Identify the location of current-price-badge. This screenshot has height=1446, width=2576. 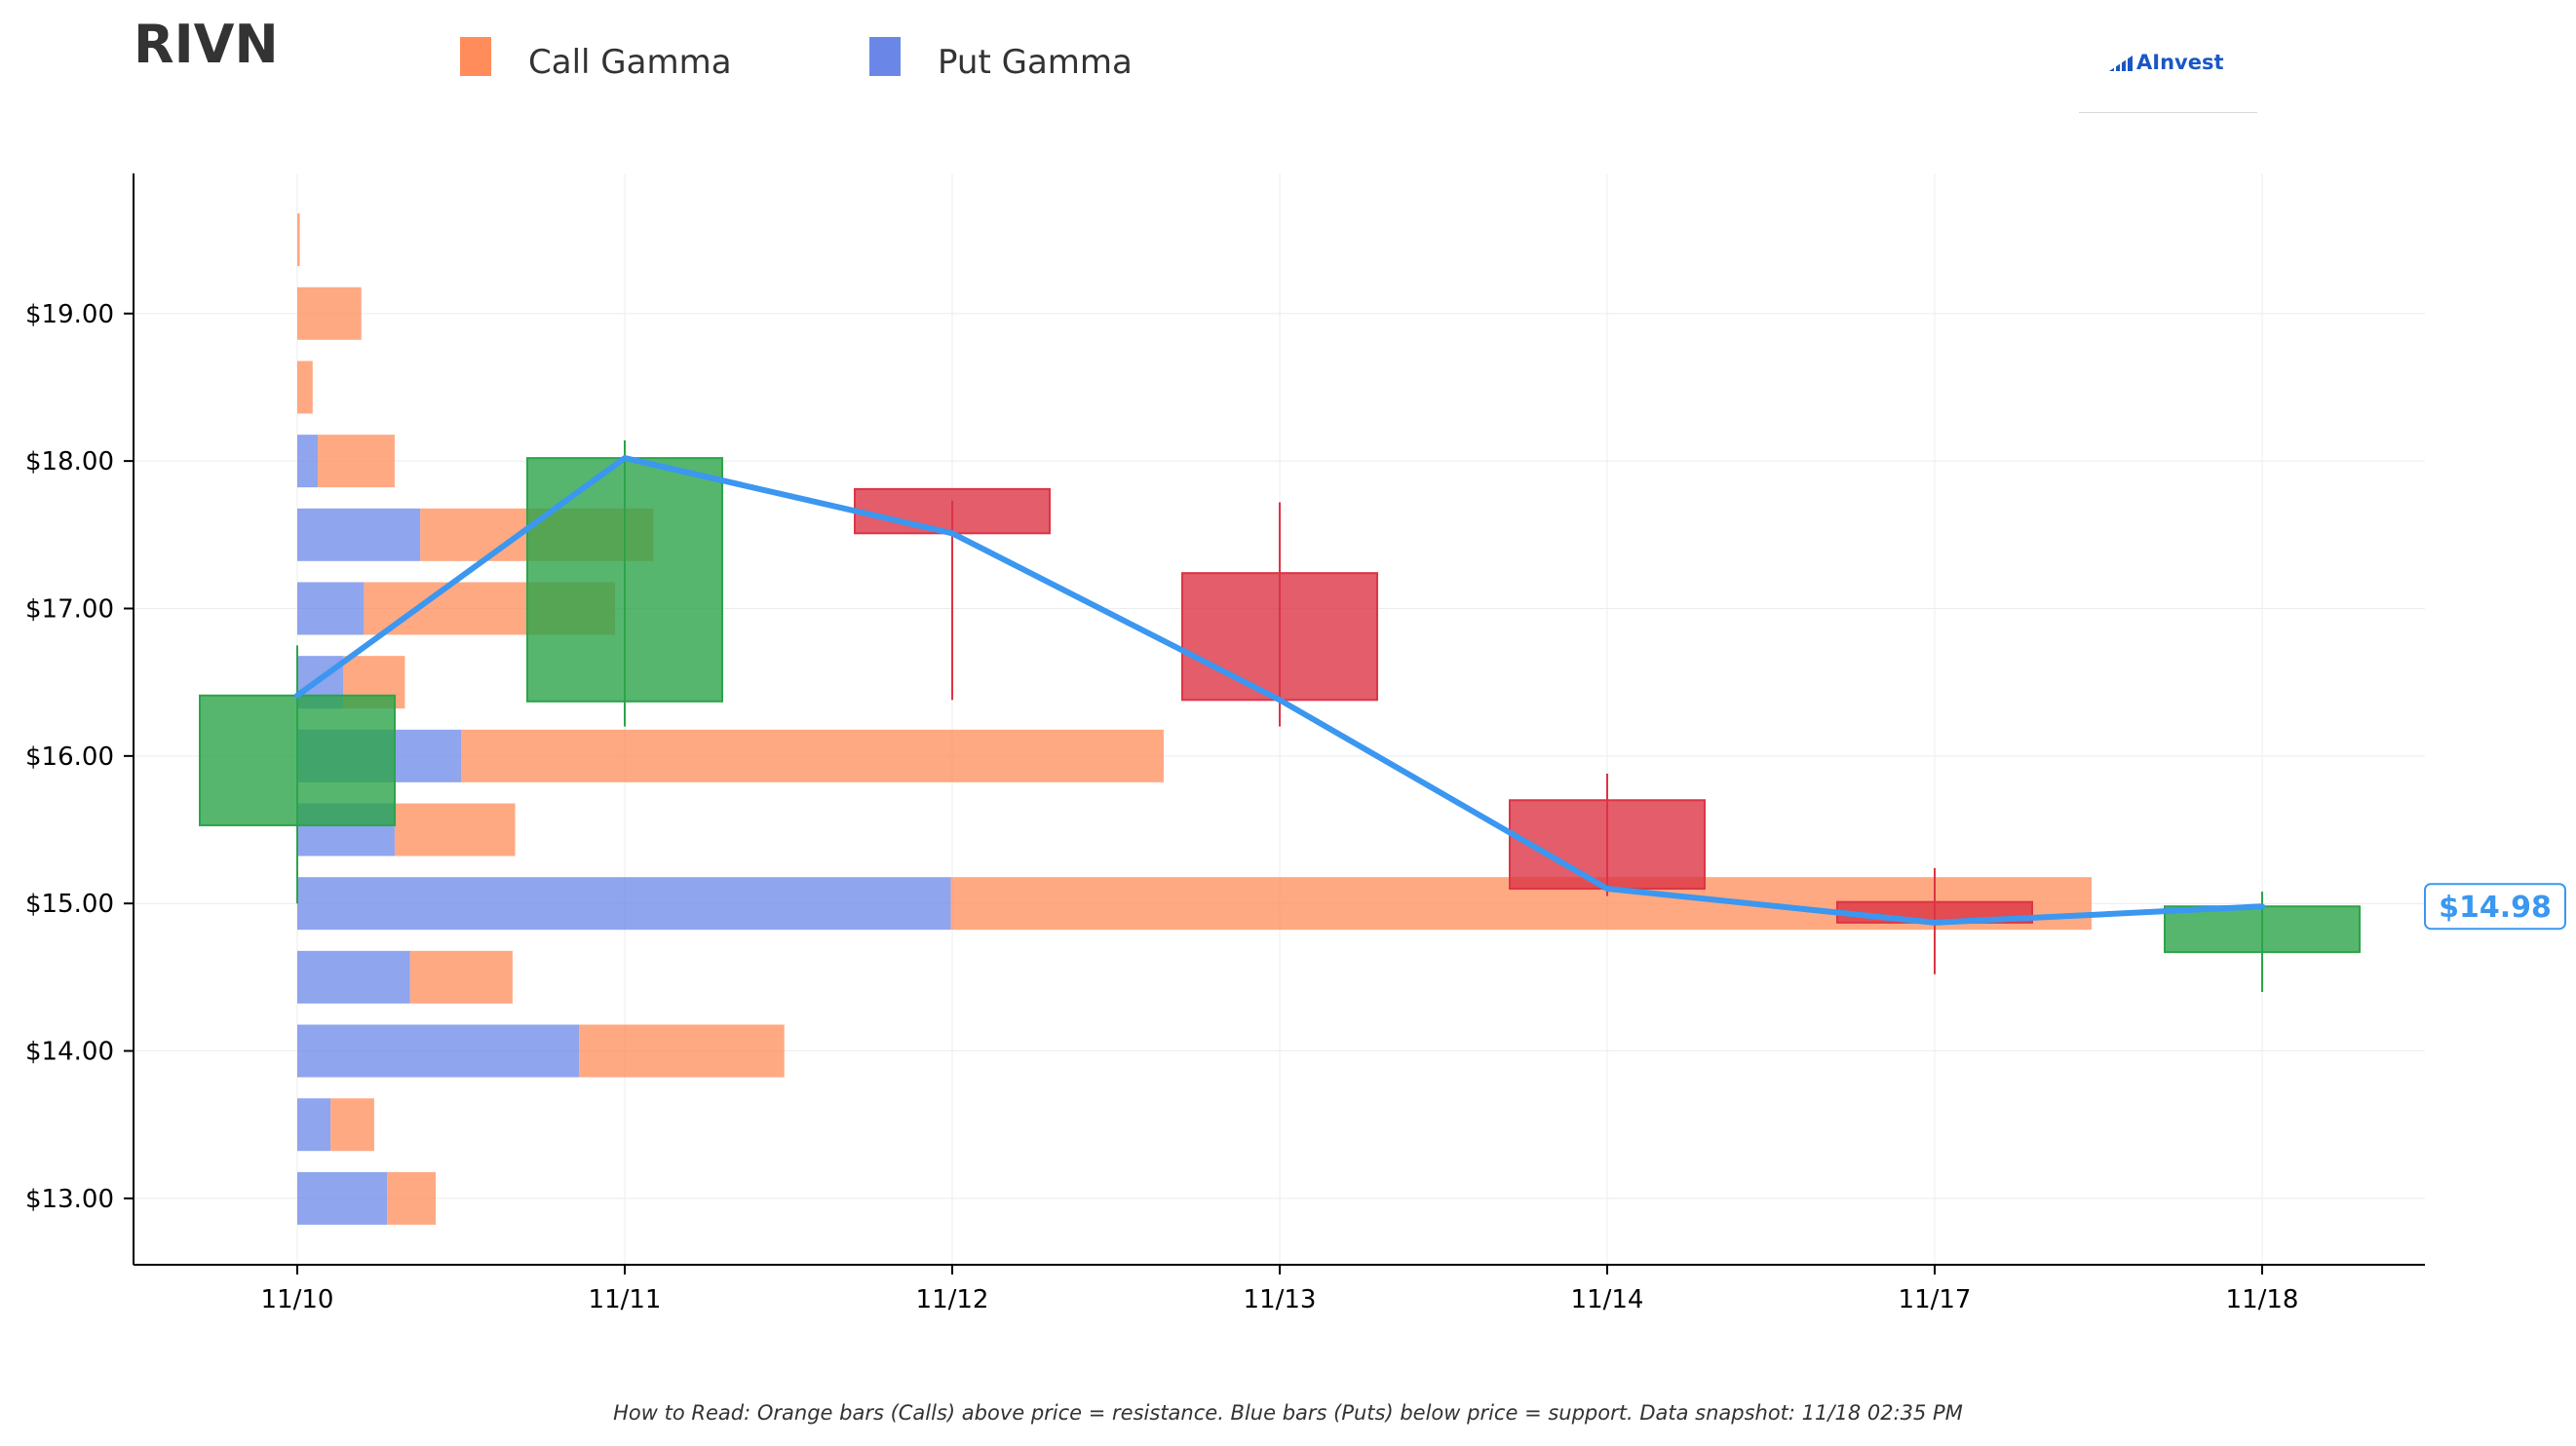
(2495, 907).